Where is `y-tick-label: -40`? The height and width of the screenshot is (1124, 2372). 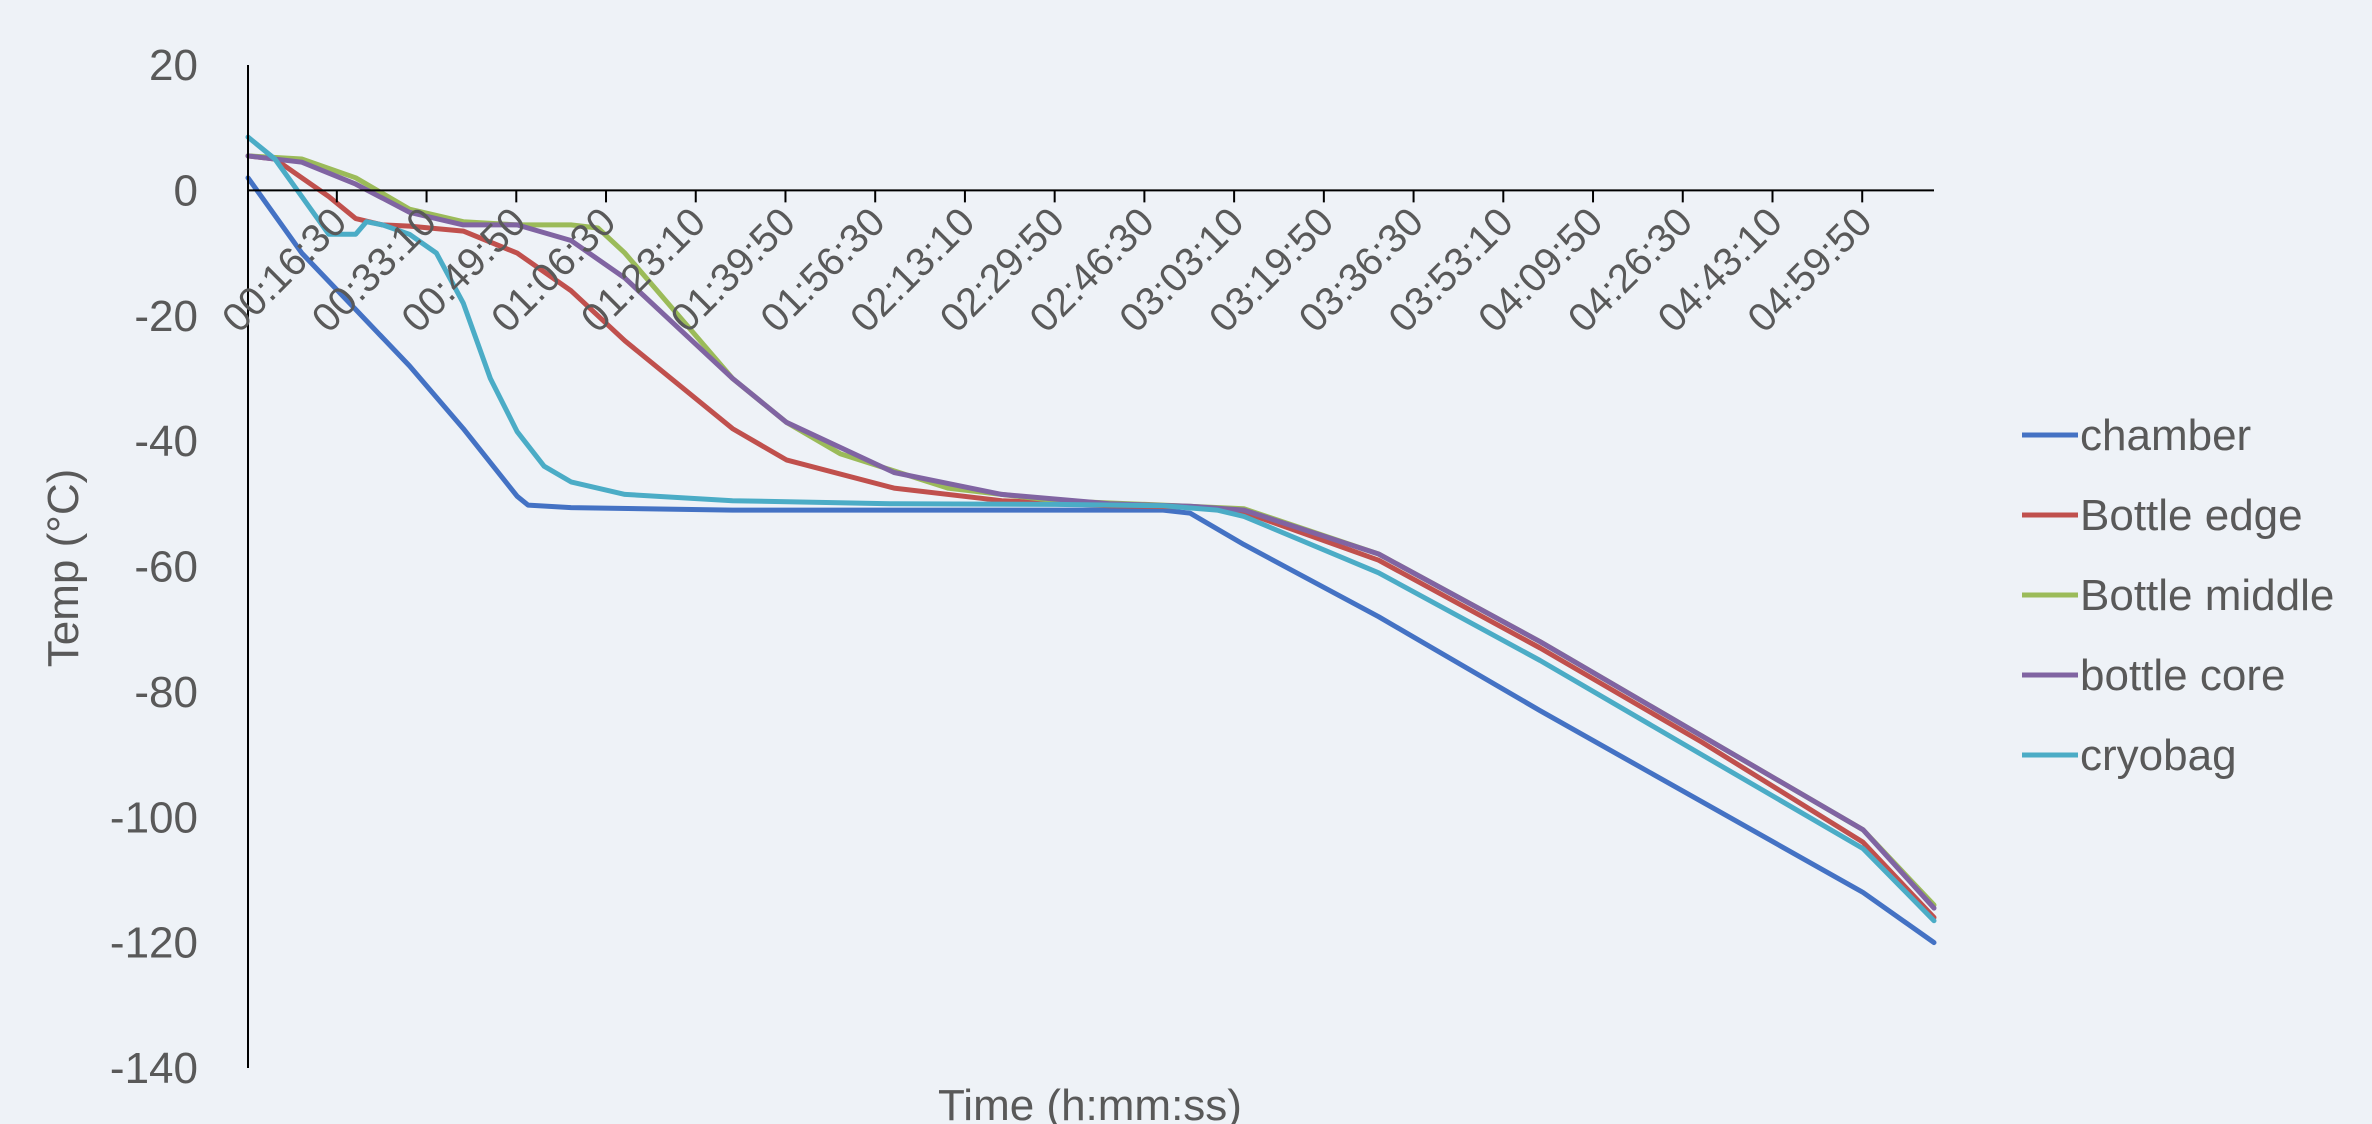 y-tick-label: -40 is located at coordinates (166, 441).